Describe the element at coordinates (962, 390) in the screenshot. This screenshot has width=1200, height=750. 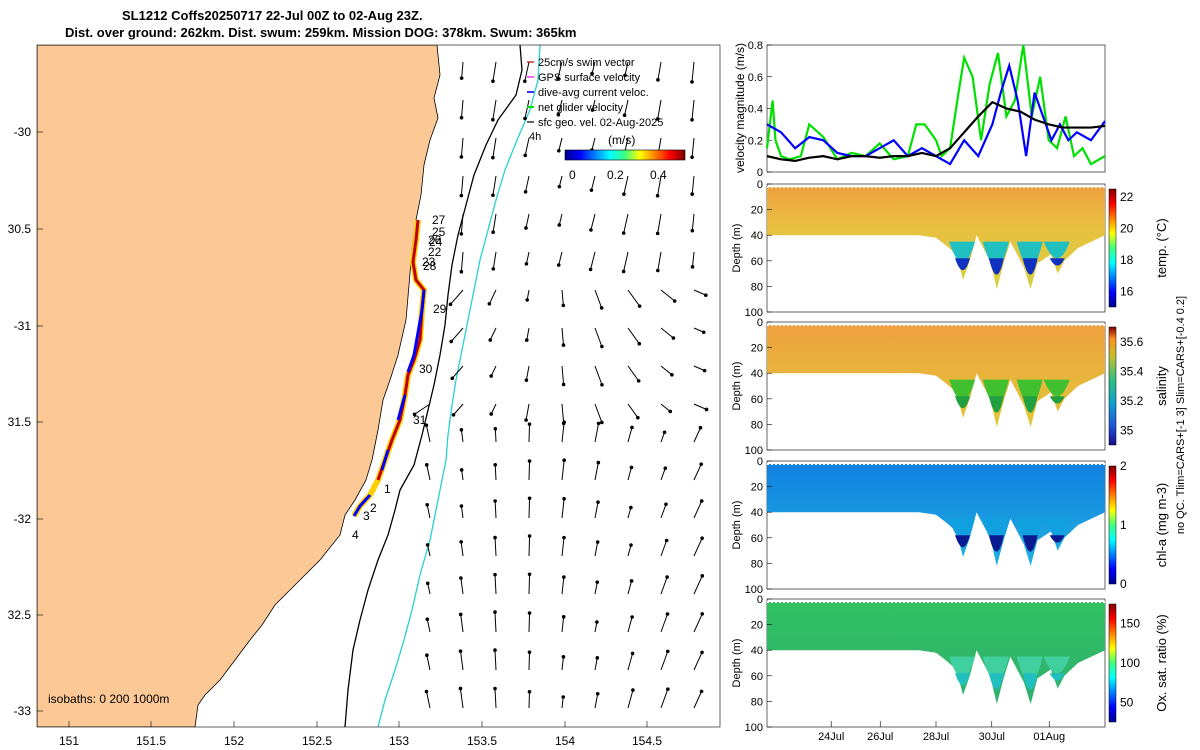
I see `section-mid-layer` at that location.